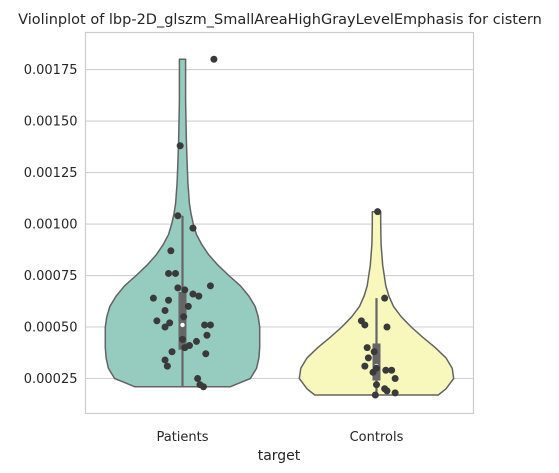  I want to click on x-axis-title: target, so click(279, 456).